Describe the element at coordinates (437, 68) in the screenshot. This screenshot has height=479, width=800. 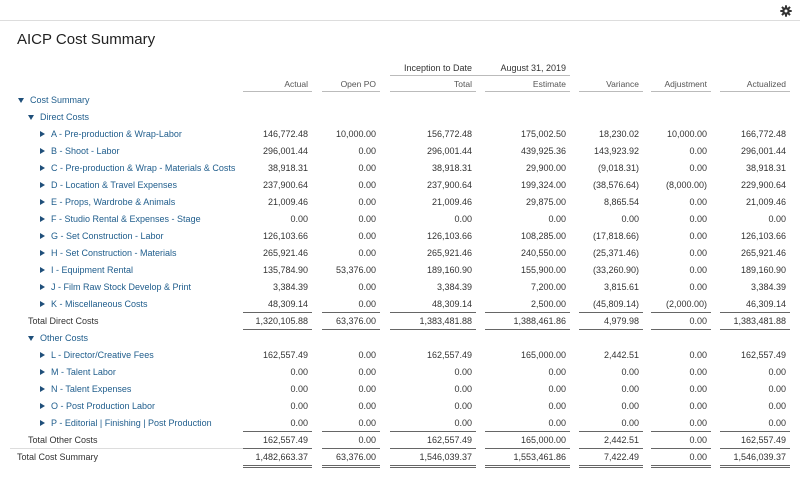
I see `group-header: Inception to Date` at that location.